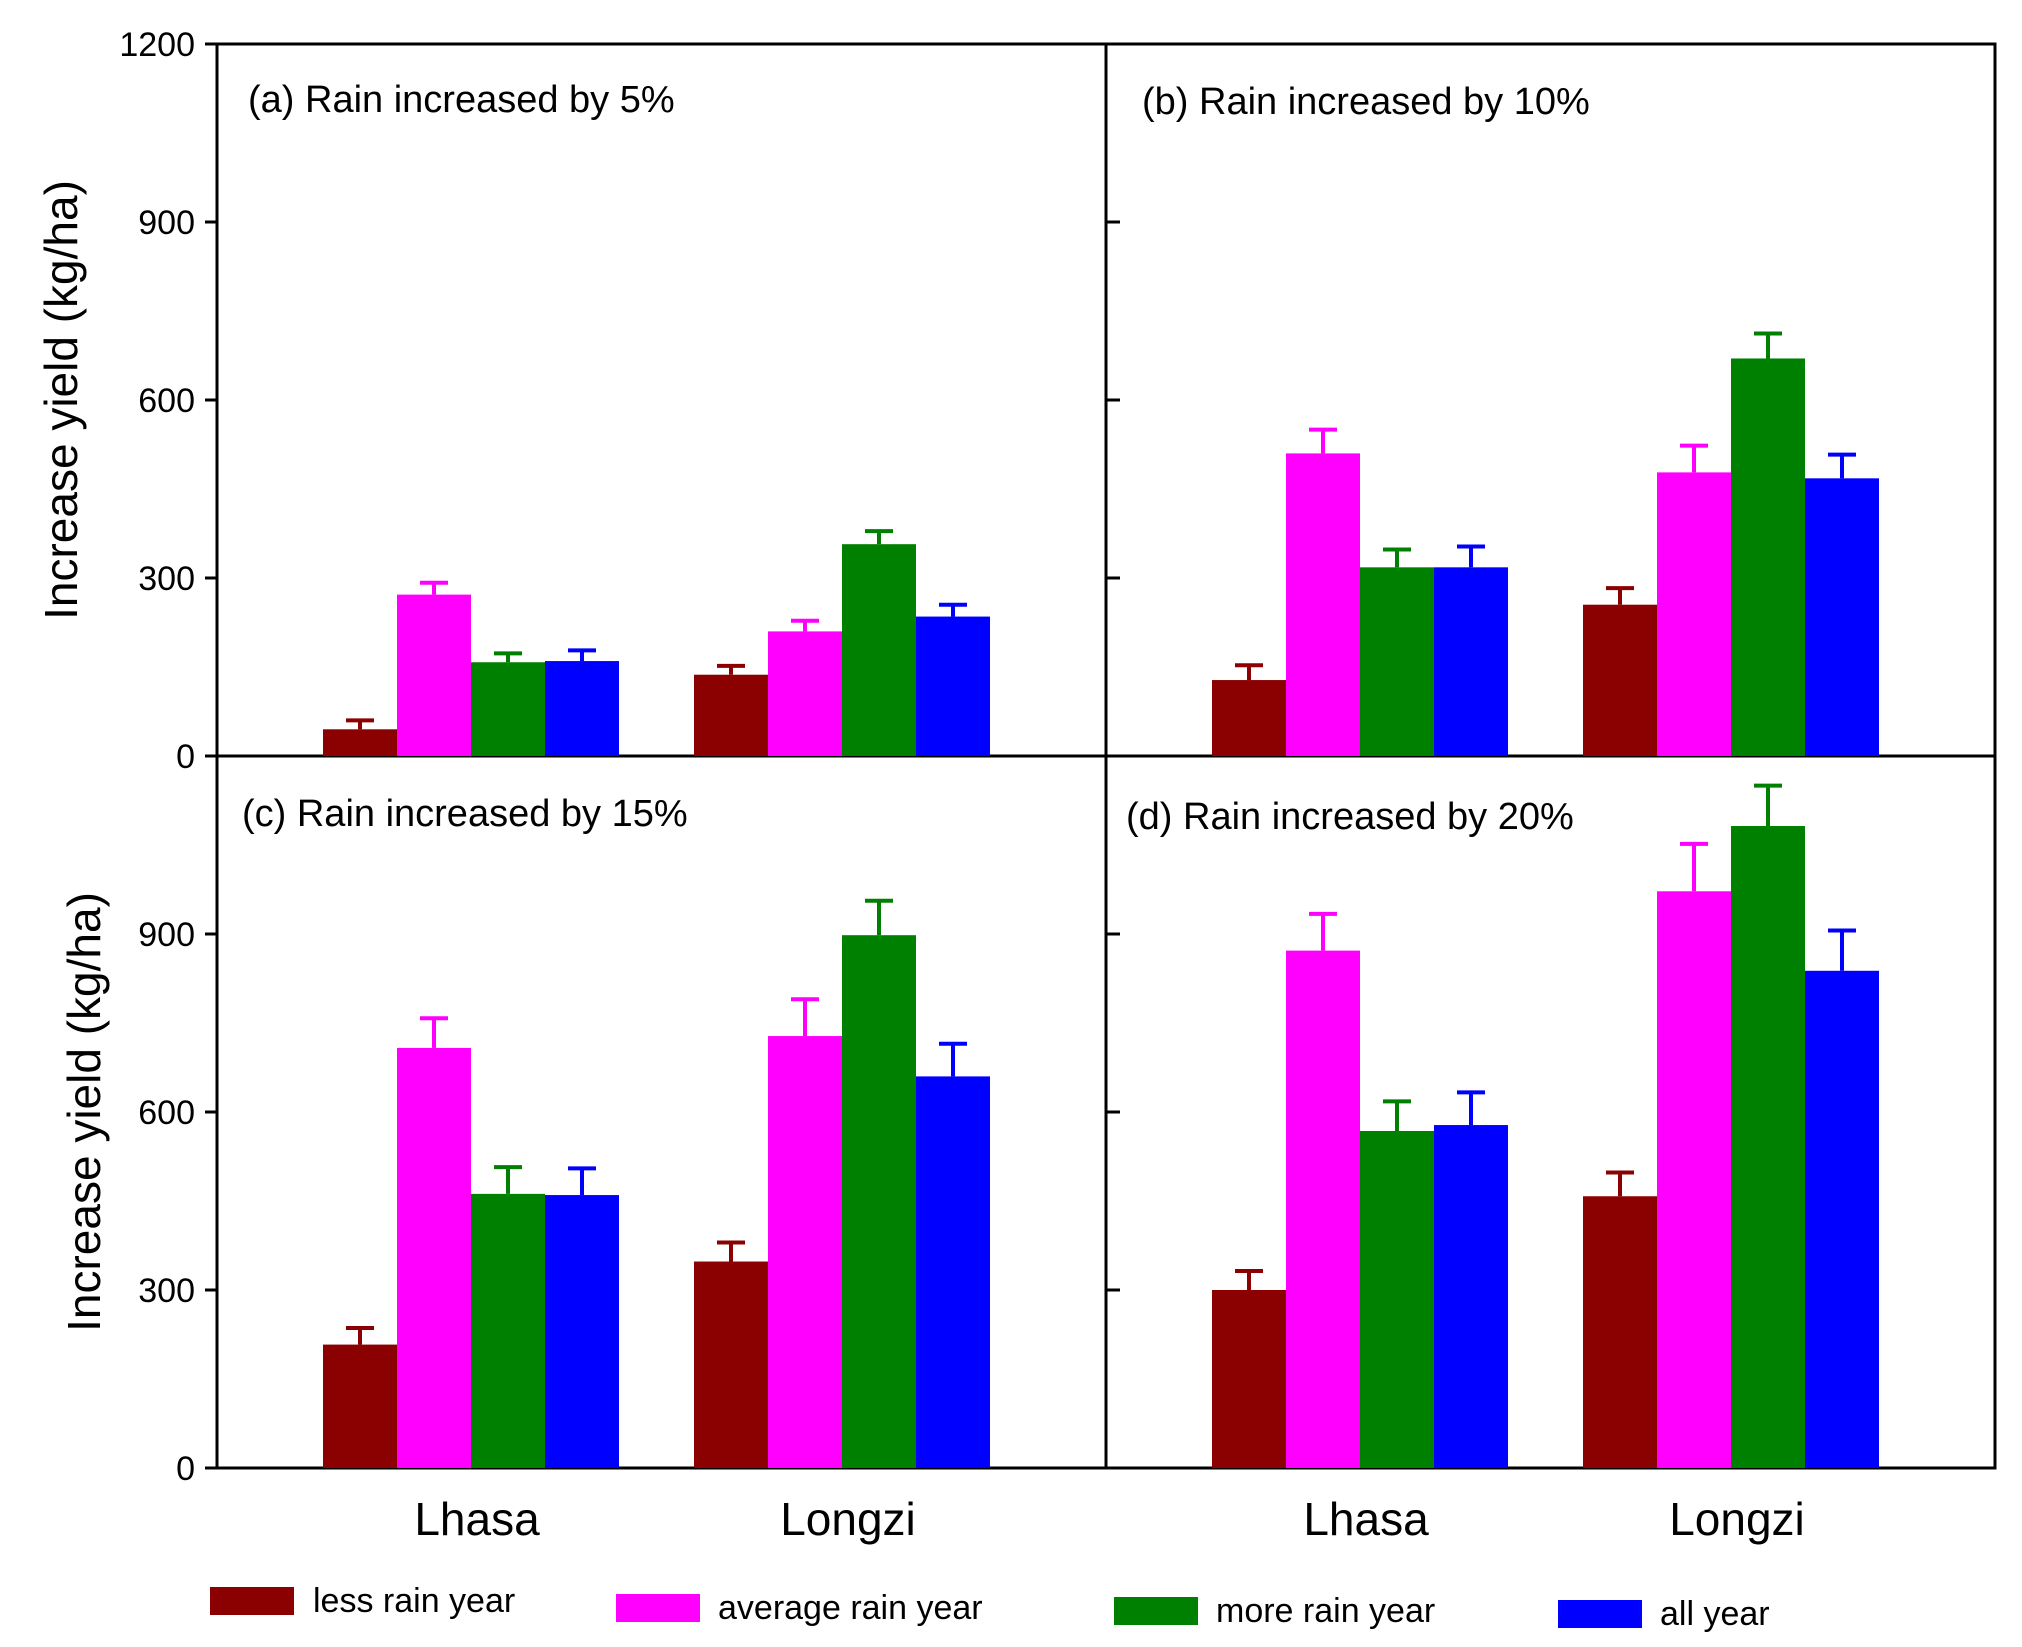 The height and width of the screenshot is (1647, 2022). Describe the element at coordinates (1325, 1611) in the screenshot. I see `legend-label-more-rain: more rain year` at that location.